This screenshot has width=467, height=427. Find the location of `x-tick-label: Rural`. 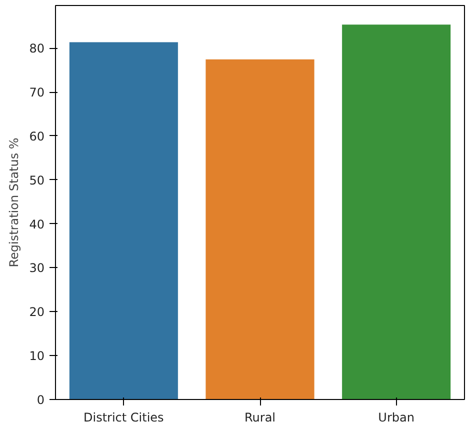

x-tick-label: Rural is located at coordinates (260, 417).